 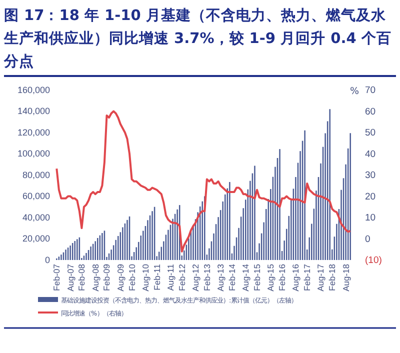 What do you see at coordinates (81, 277) in the screenshot?
I see `x-tick-label: Feb-08` at bounding box center [81, 277].